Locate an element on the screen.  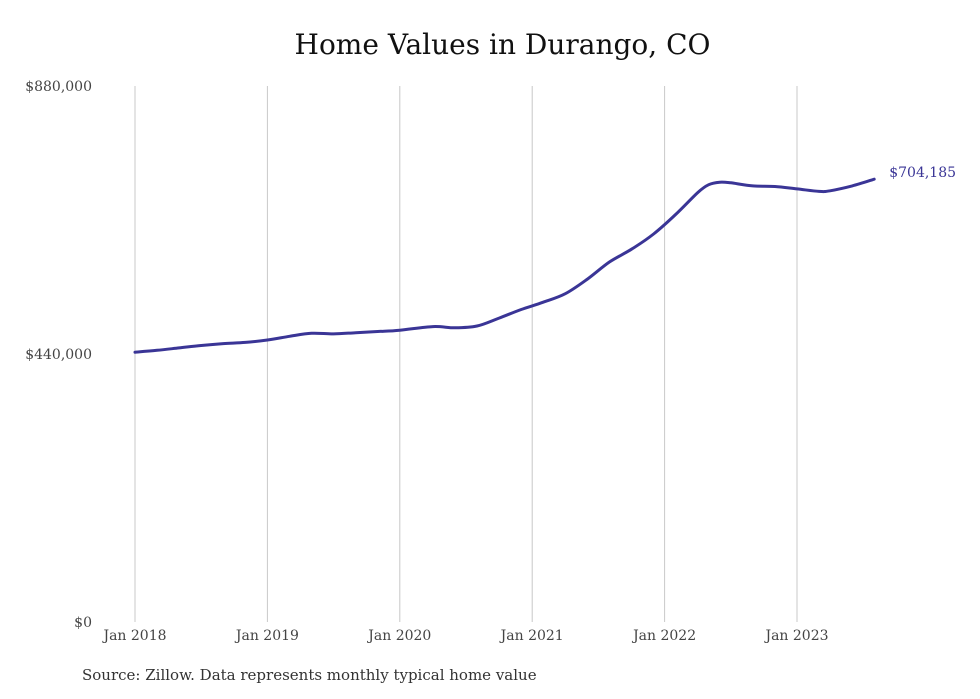
y-tick-label: $0 is located at coordinates (83, 623).